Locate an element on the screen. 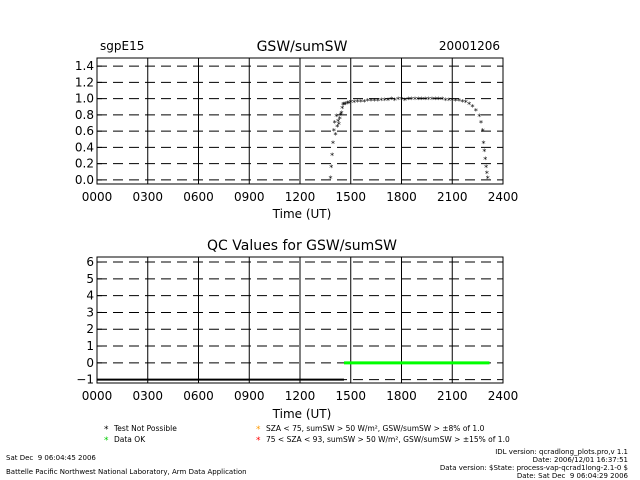 The height and width of the screenshot is (480, 640). date-label: 20001206 is located at coordinates (469, 46).